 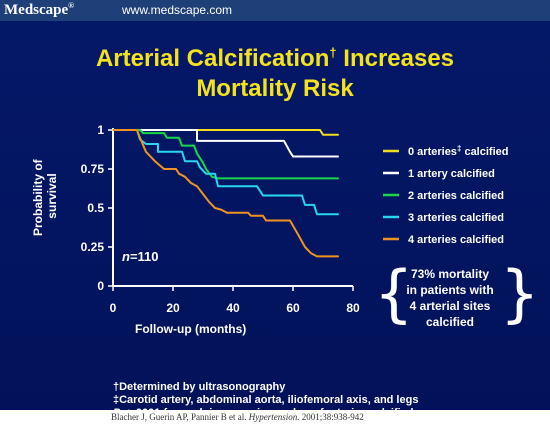 I want to click on legend-label: 4 arteries calcified, so click(x=456, y=240).